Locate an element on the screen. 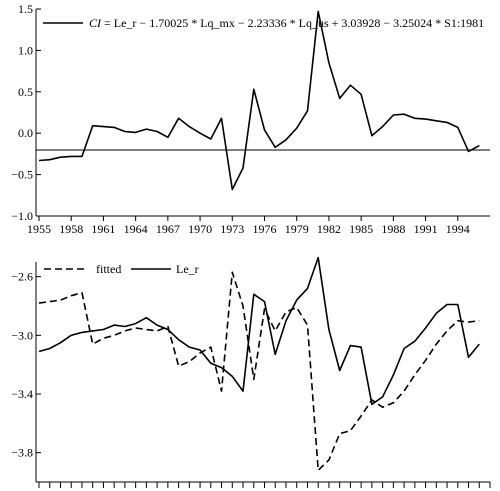 Image resolution: width=500 pixels, height=491 pixels. bottom-y-tick-label: −3.8 is located at coordinates (22, 453).